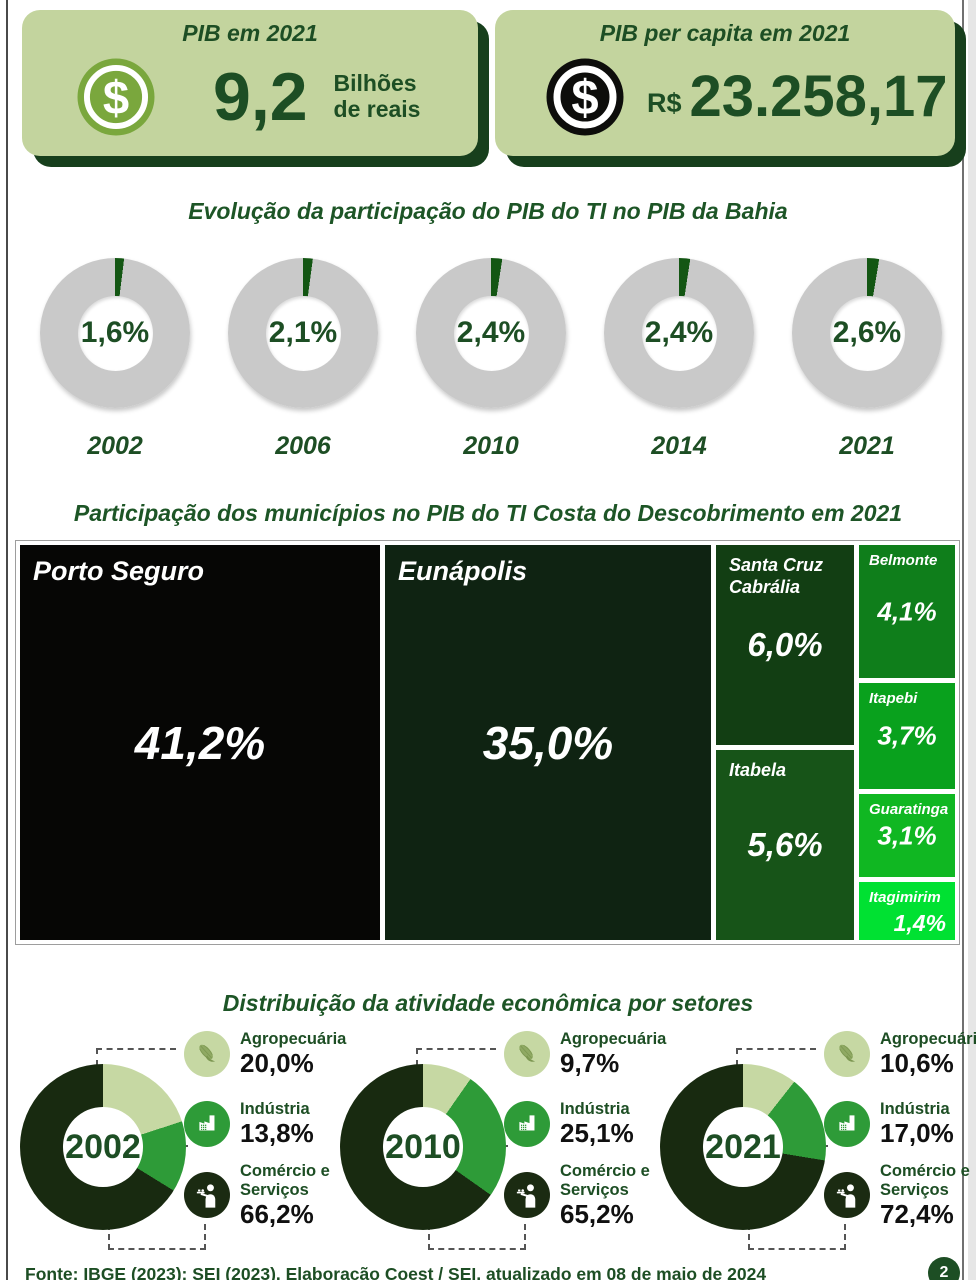 The image size is (976, 1280). I want to click on donut-chart-2002: 1,6%, so click(115, 333).